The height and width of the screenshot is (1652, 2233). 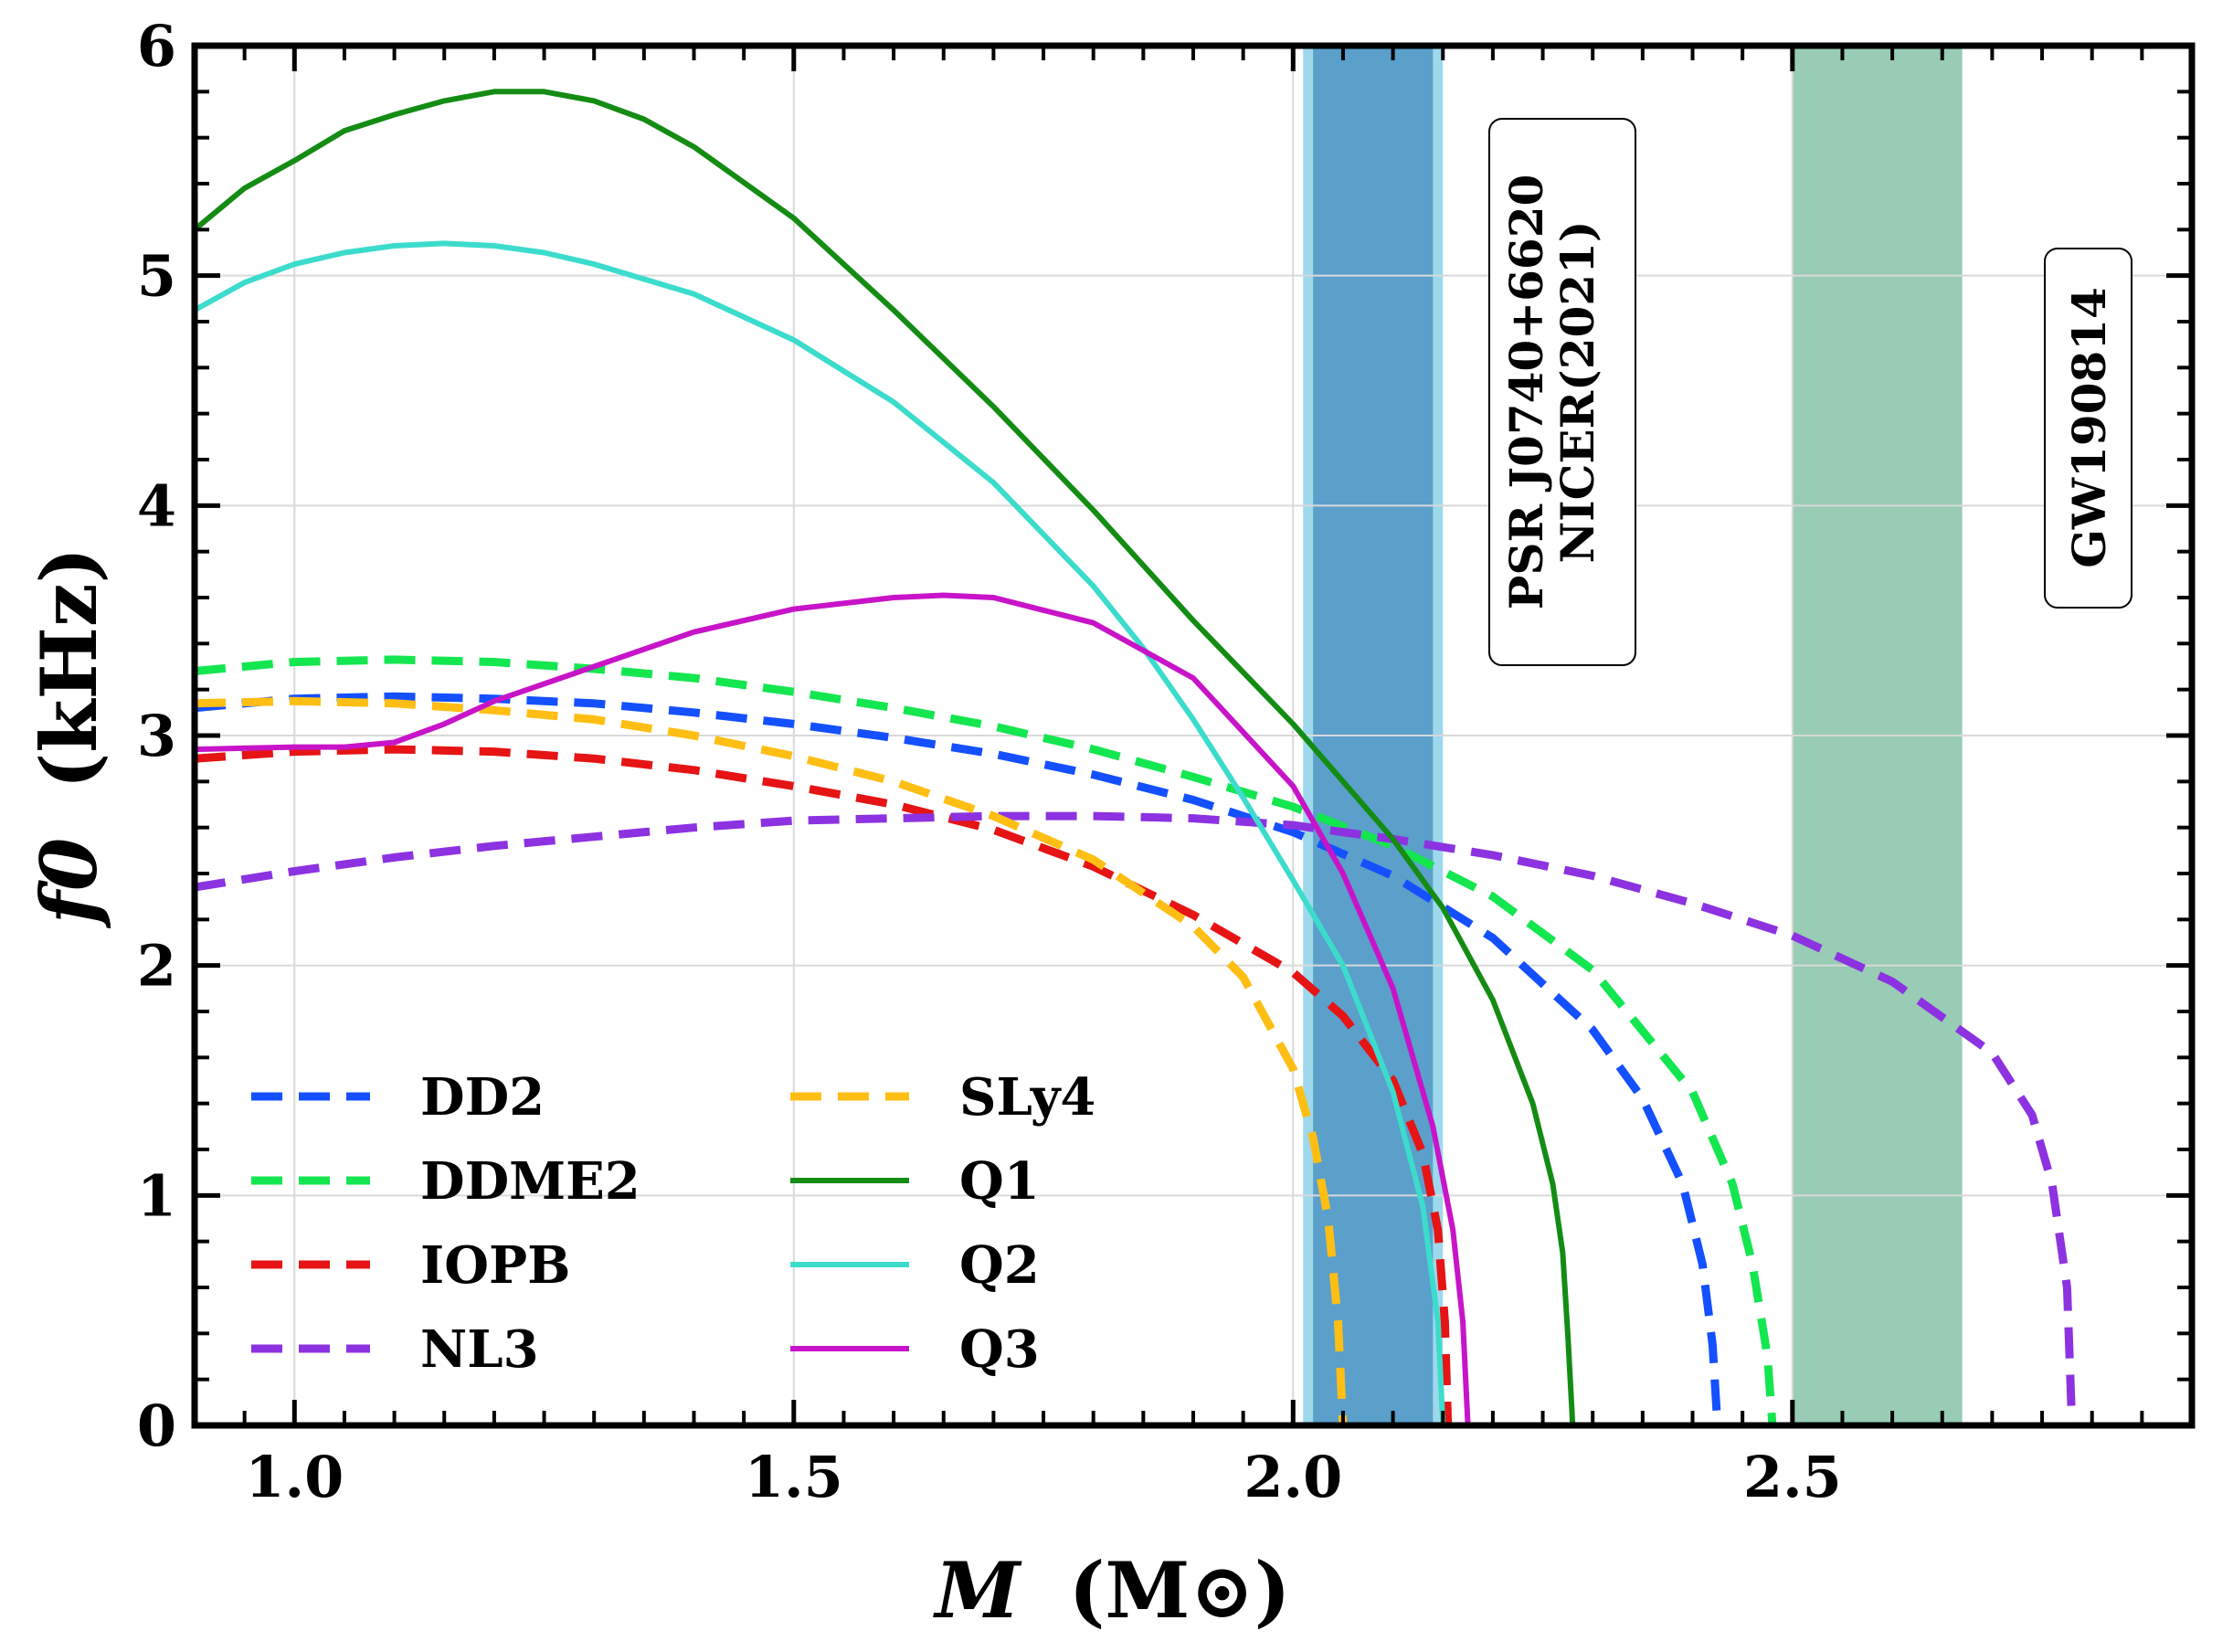 I want to click on x-axis-label: M (M⊙), so click(x=1111, y=1591).